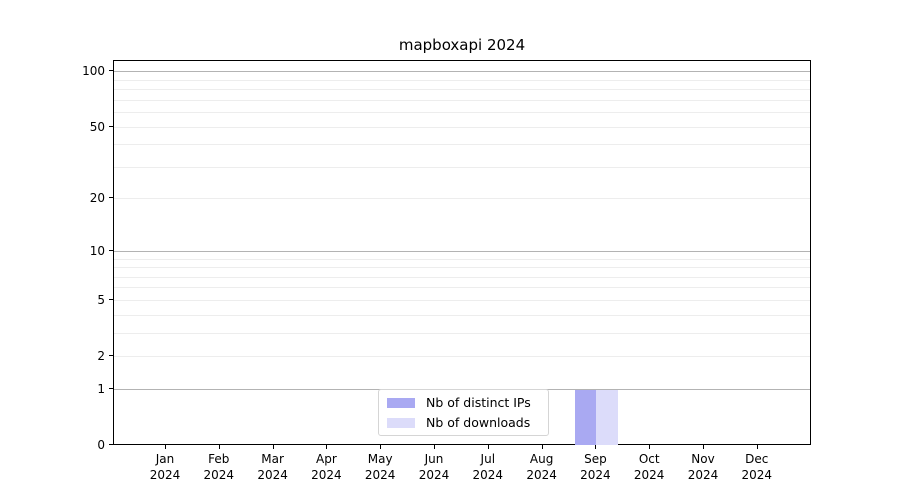 Image resolution: width=900 pixels, height=500 pixels. I want to click on legend-item-downloads: Nb of downloads, so click(463, 422).